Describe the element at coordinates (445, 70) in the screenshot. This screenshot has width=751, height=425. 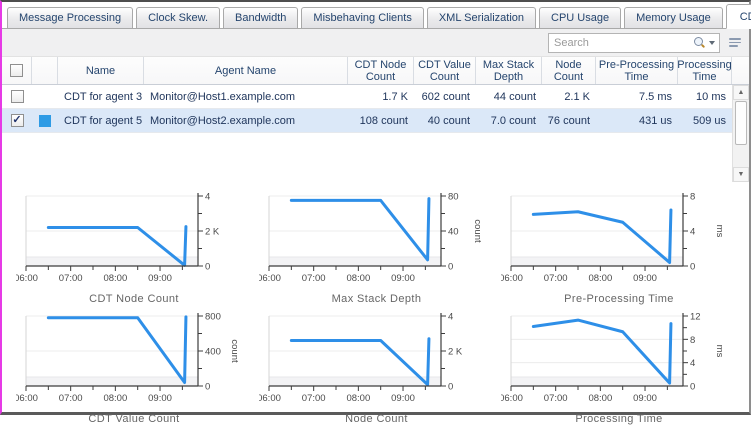
I see `column-header-cdt-value-count: CDT Value Count` at that location.